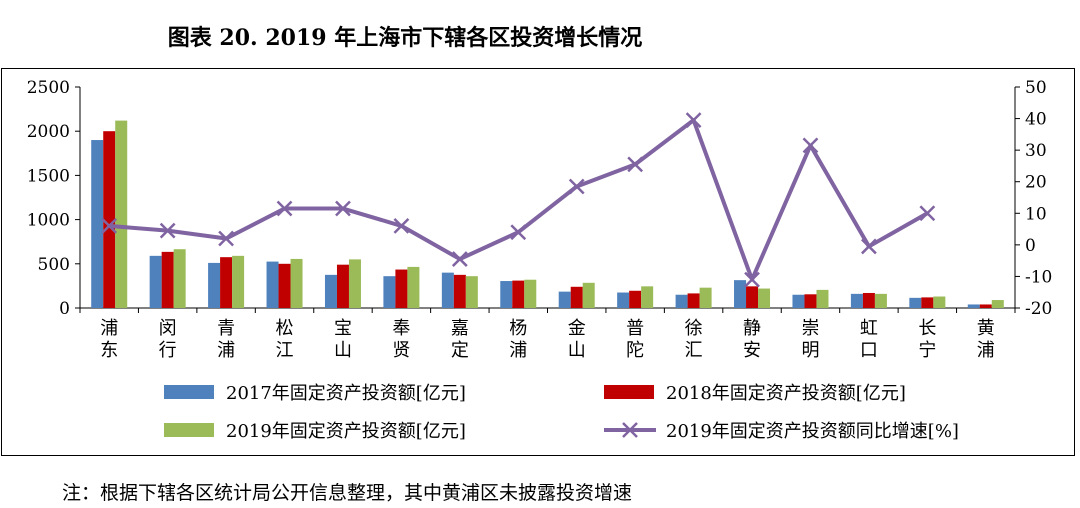 This screenshot has height=508, width=1080. Describe the element at coordinates (1030, 246) in the screenshot. I see `right-tick-label: 0` at that location.